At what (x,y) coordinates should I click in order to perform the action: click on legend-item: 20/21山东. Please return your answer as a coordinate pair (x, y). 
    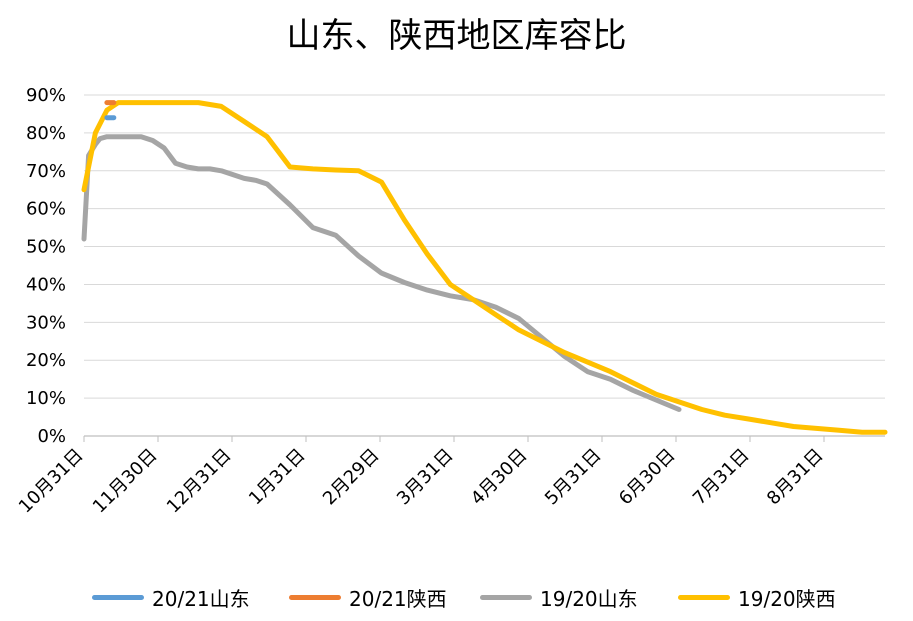
    Looking at the image, I should click on (171, 597).